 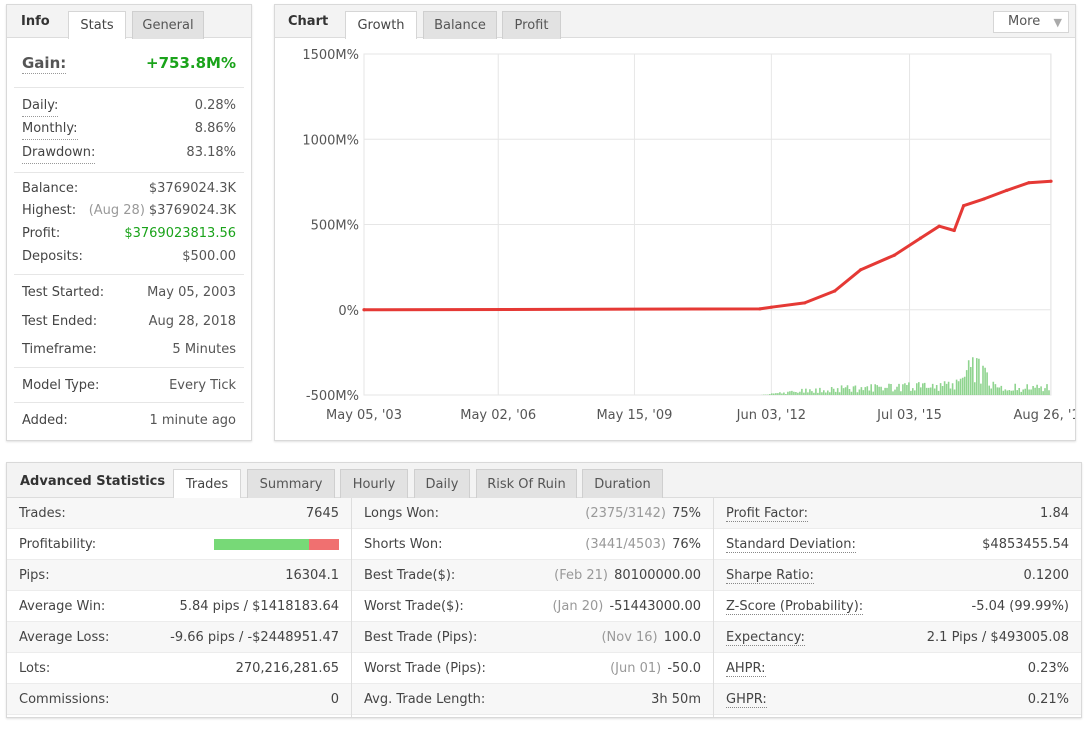 I want to click on stat-label: Pips:, so click(x=34, y=575).